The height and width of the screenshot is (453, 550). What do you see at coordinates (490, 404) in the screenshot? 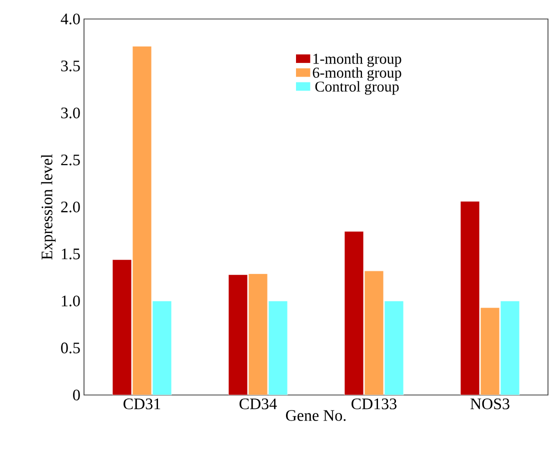
I see `x-tick-label: NOS3` at bounding box center [490, 404].